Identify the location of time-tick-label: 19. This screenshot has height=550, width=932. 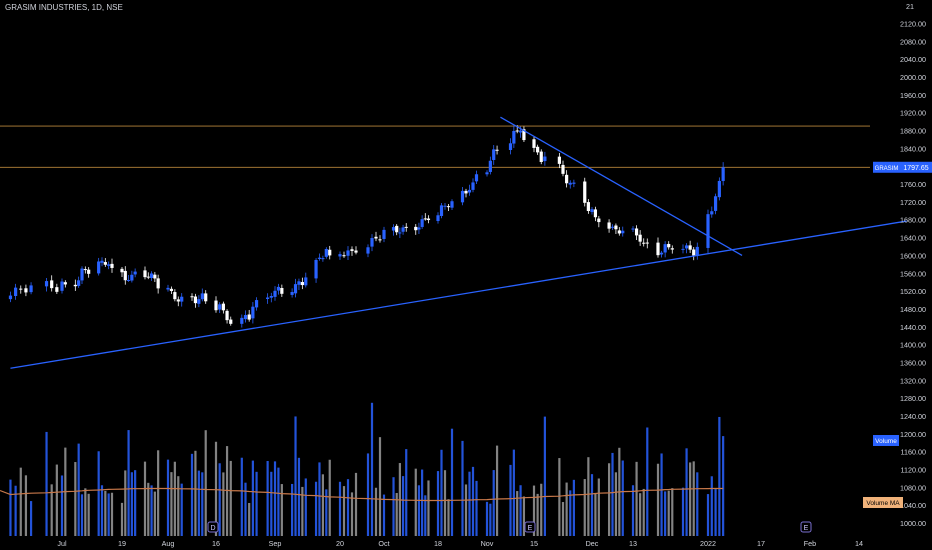
(122, 543).